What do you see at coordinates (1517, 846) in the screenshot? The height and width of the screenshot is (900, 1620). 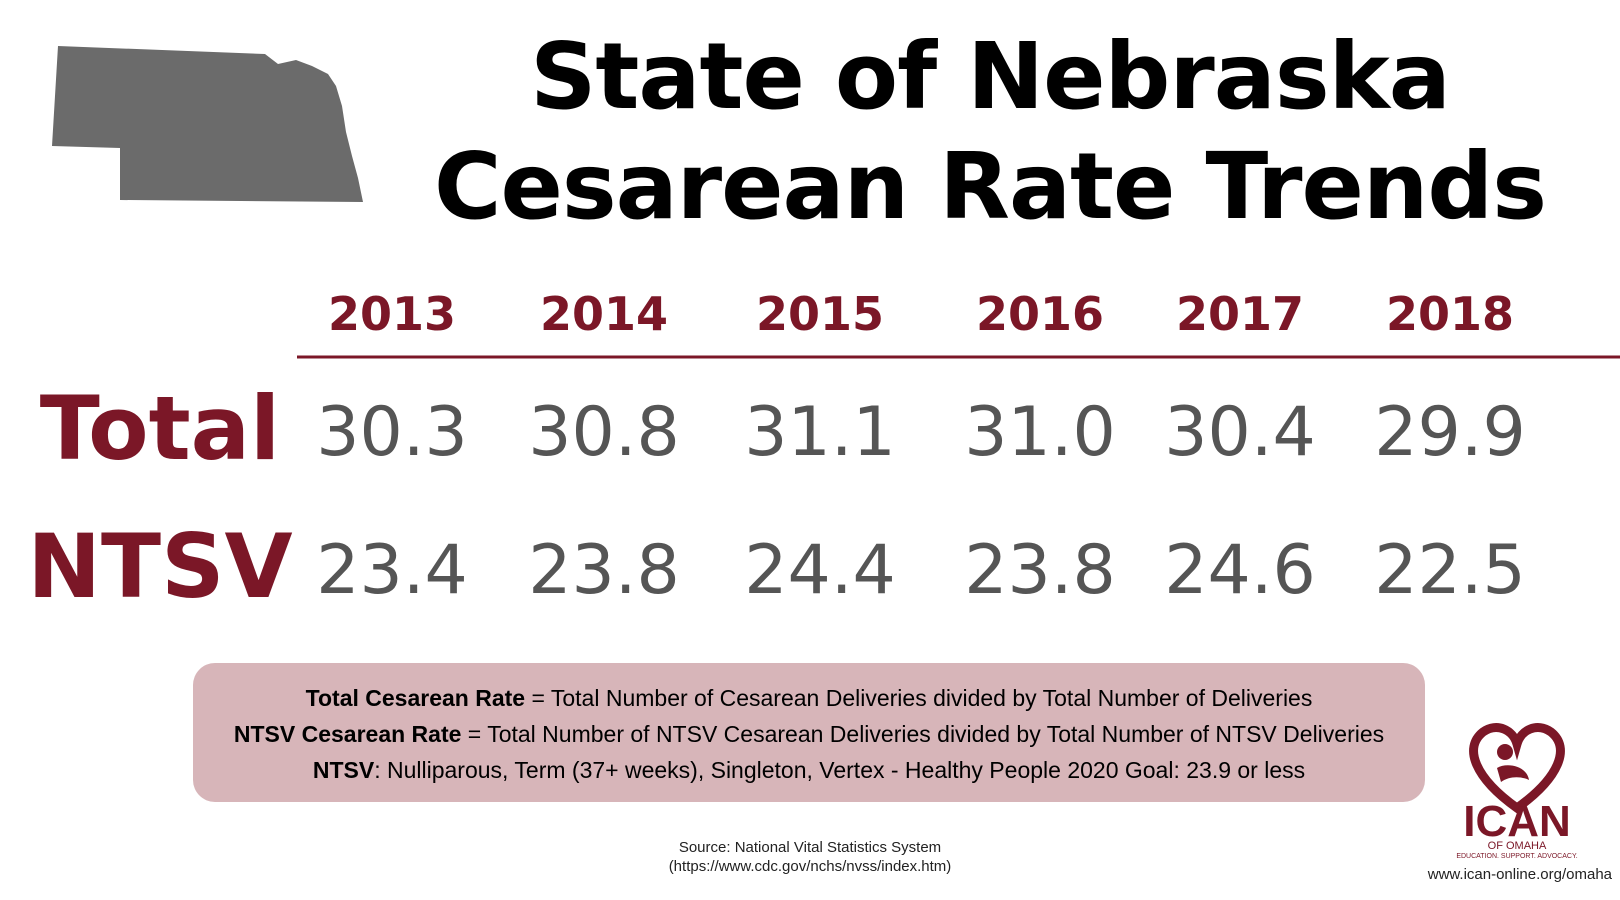 I see `logo-sub: OF OMAHA` at bounding box center [1517, 846].